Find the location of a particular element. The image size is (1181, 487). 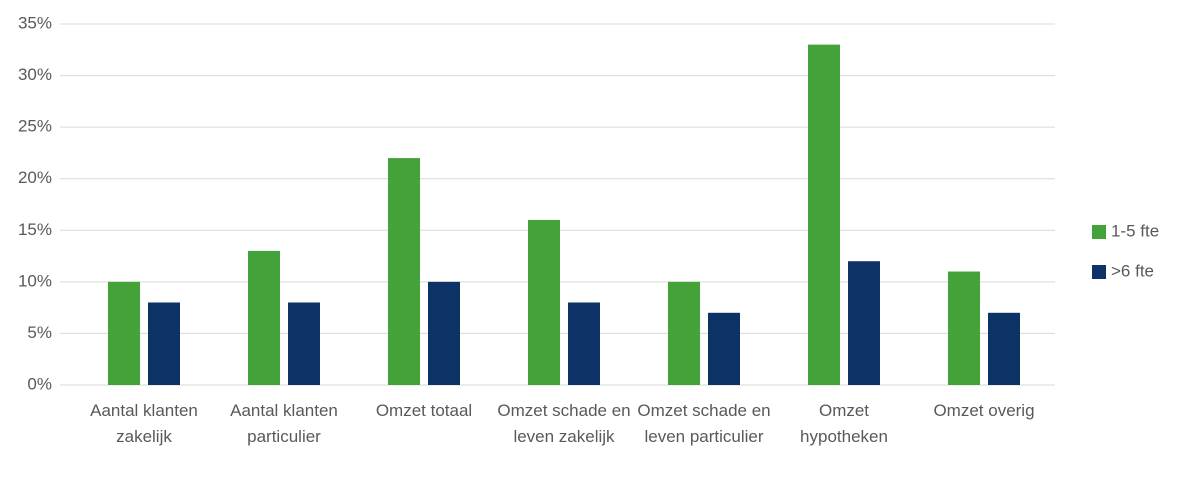

x-tick-label: Omzet overig is located at coordinates (984, 410).